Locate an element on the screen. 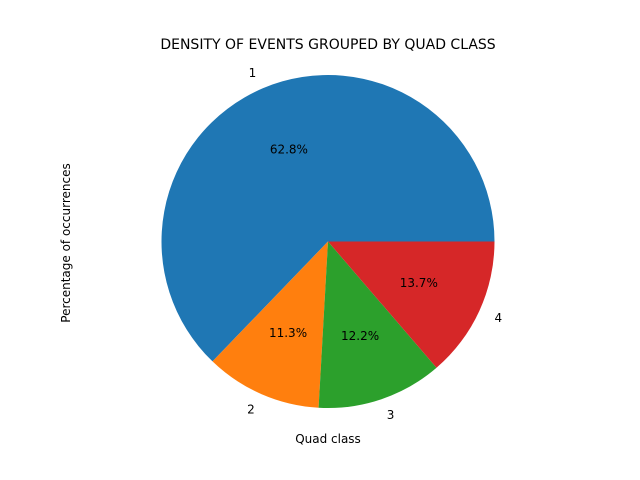 The width and height of the screenshot is (640, 480). slice-percent-label-1: 62.8% is located at coordinates (289, 150).